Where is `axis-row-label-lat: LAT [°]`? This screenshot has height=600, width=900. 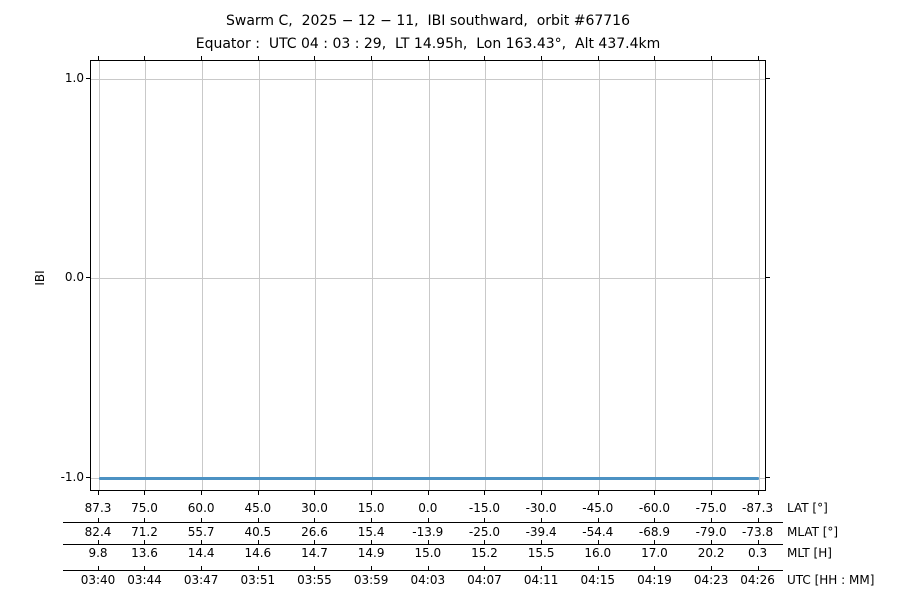 axis-row-label-lat: LAT [°] is located at coordinates (807, 508).